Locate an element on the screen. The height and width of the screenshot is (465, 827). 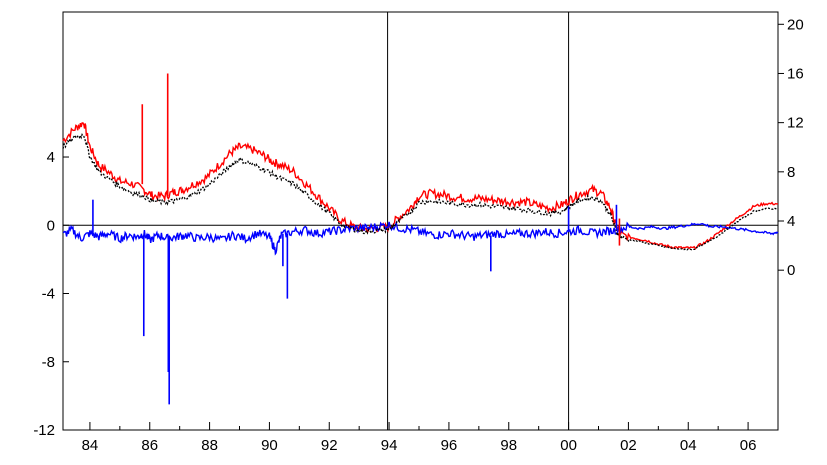
x-axis-tick-label: 98 is located at coordinates (508, 445).